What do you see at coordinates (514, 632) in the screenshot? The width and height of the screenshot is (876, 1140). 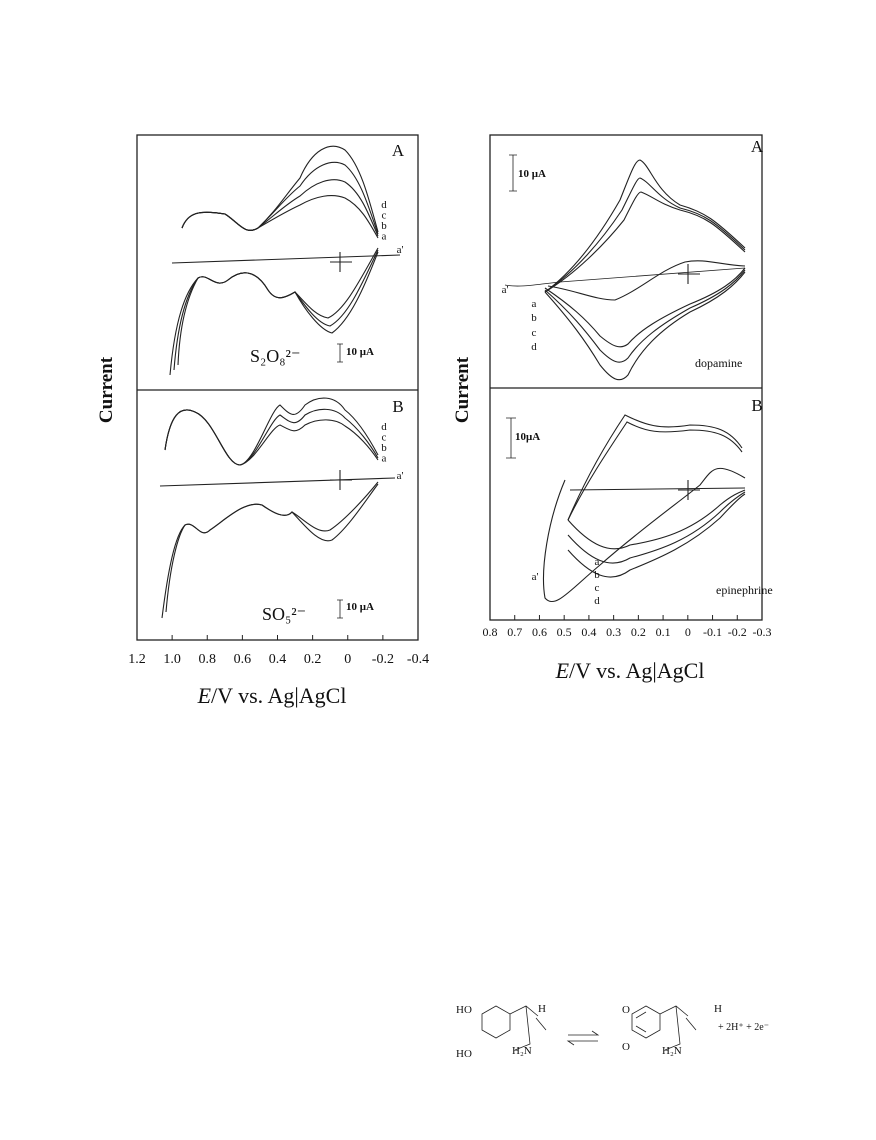 I see `x-tick-label: 0.7` at bounding box center [514, 632].